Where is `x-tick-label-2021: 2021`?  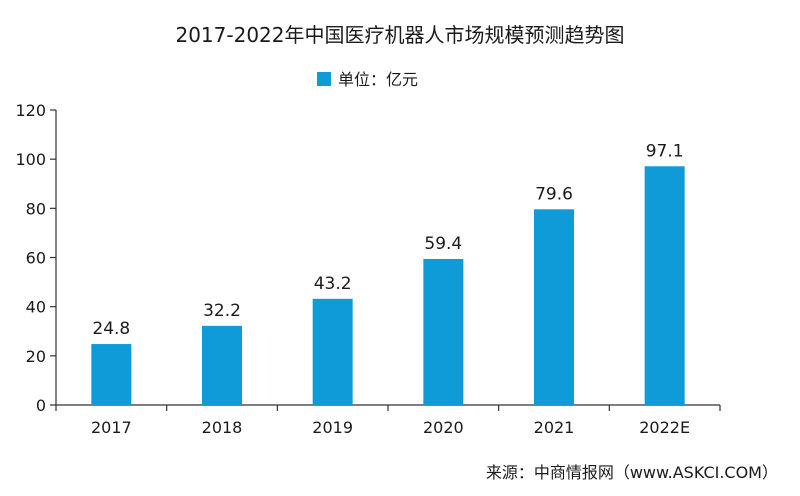 x-tick-label-2021: 2021 is located at coordinates (554, 427).